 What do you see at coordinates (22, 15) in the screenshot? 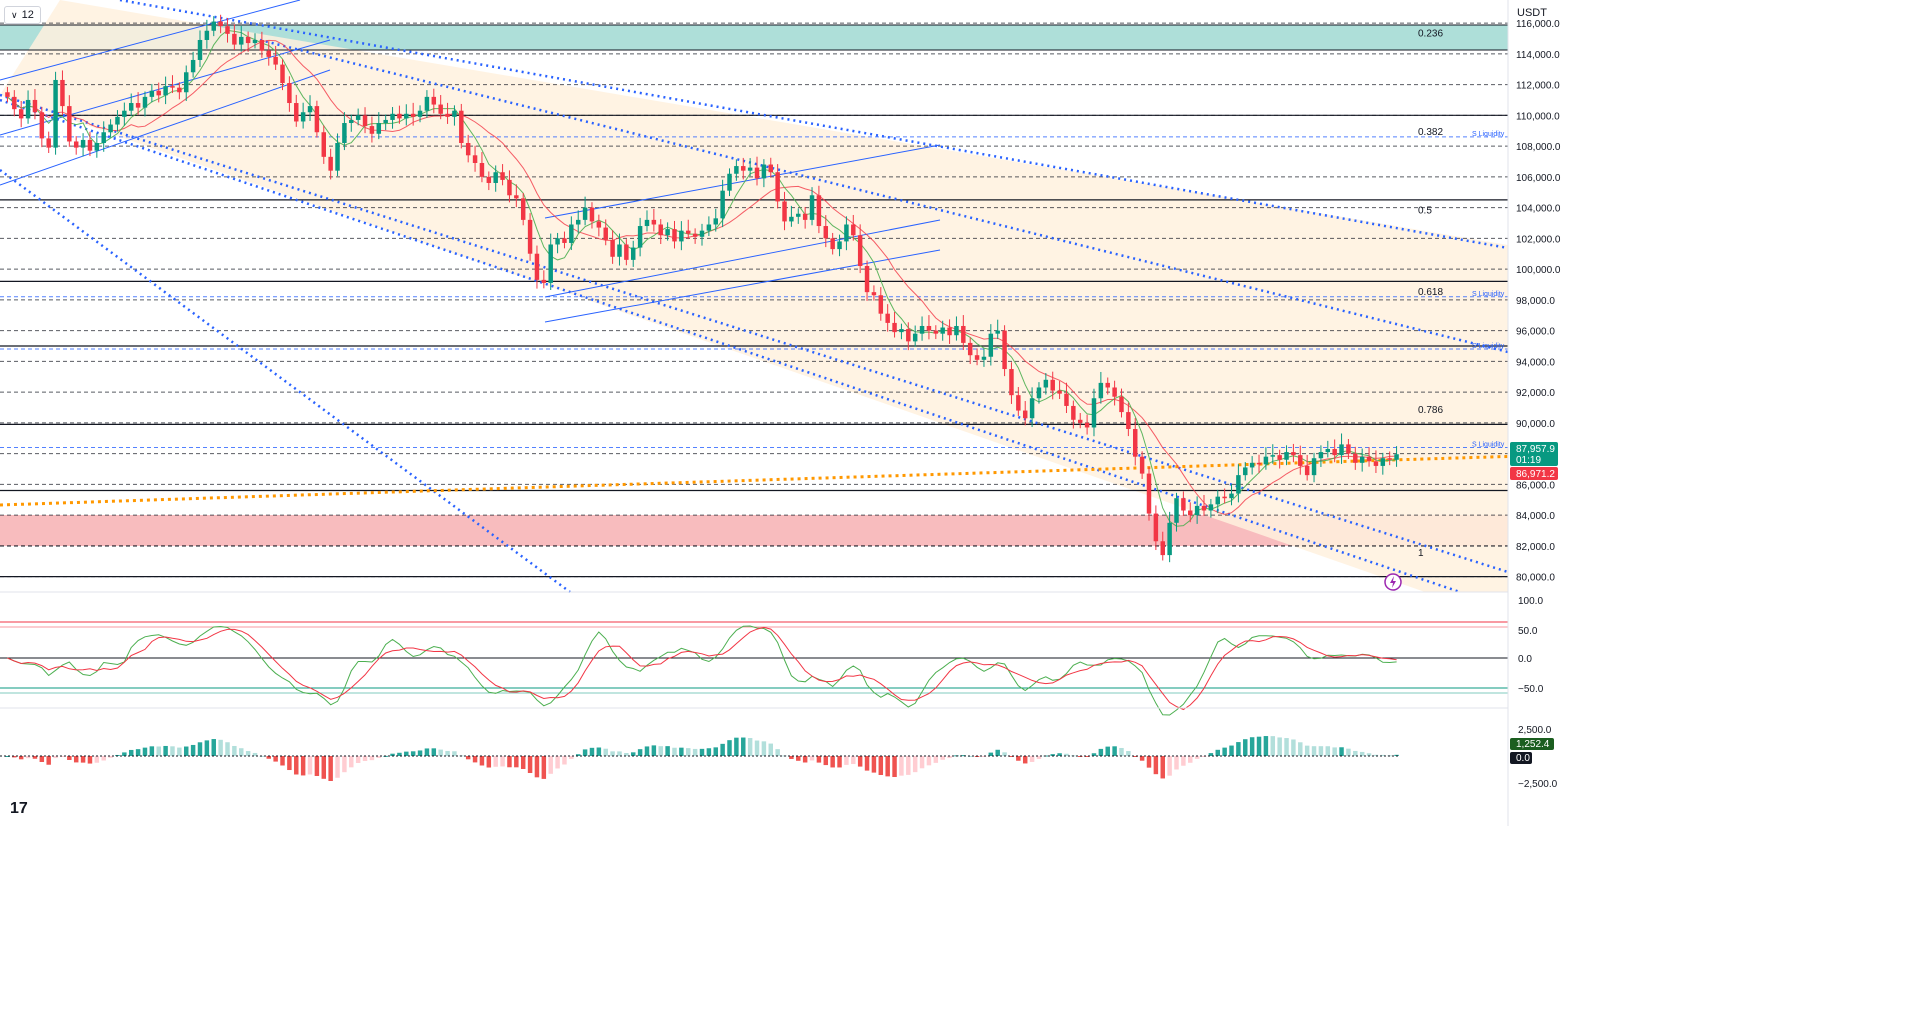
I see `interval-selector: ∨ 12` at bounding box center [22, 15].